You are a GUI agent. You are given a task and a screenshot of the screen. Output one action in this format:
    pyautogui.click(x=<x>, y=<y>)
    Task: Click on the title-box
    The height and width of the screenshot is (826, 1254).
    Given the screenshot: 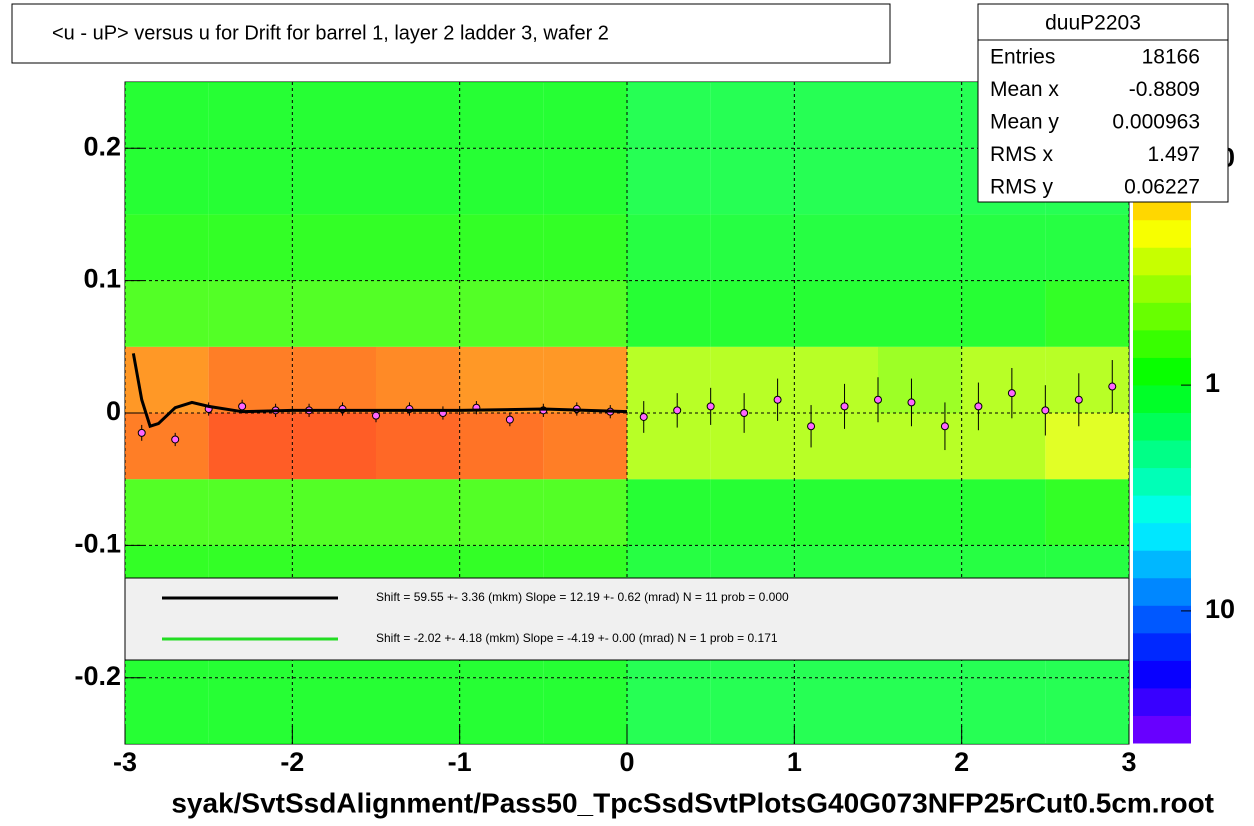 What is the action you would take?
    pyautogui.click(x=451, y=33)
    